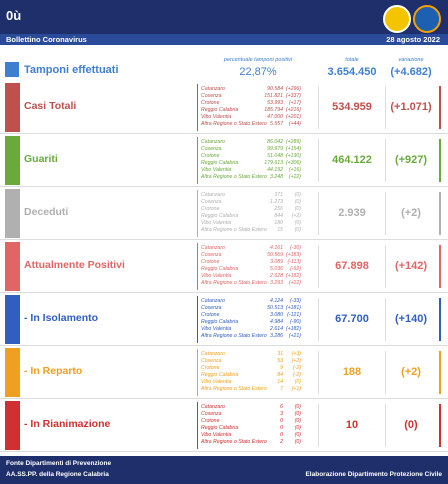 The width and height of the screenshot is (448, 484). What do you see at coordinates (275, 308) in the screenshot?
I see `province-value: 50.513` at bounding box center [275, 308].